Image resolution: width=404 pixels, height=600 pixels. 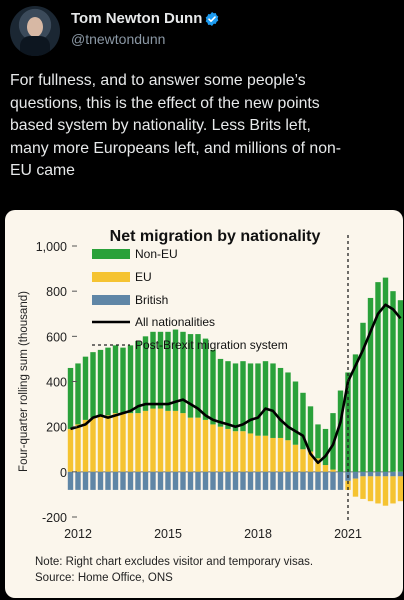 What do you see at coordinates (111, 277) in the screenshot?
I see `legend-swatch-eu` at bounding box center [111, 277].